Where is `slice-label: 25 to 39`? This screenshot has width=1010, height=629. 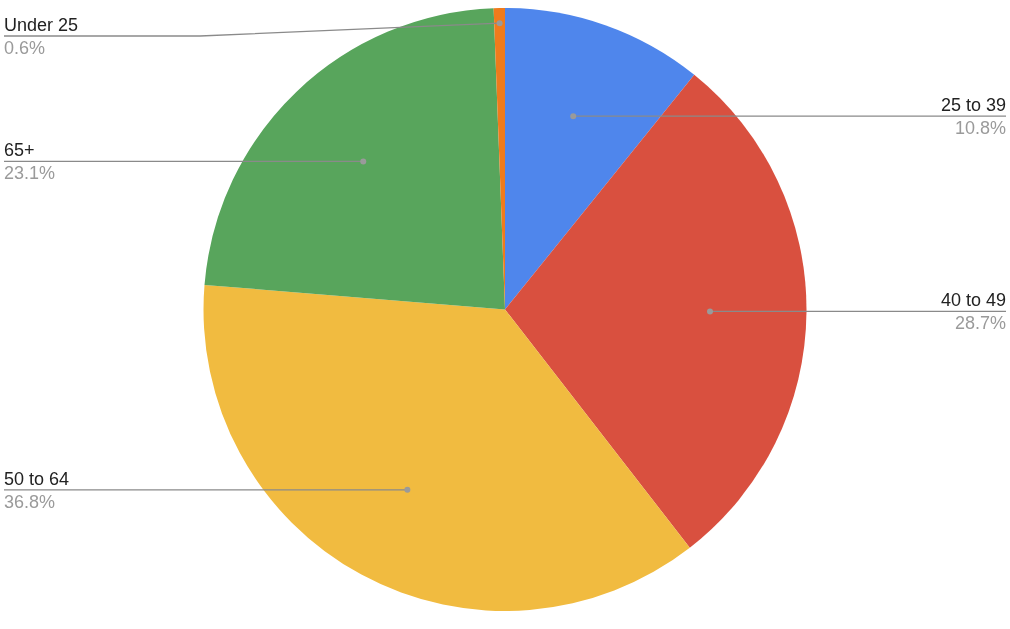 slice-label: 25 to 39 is located at coordinates (973, 105).